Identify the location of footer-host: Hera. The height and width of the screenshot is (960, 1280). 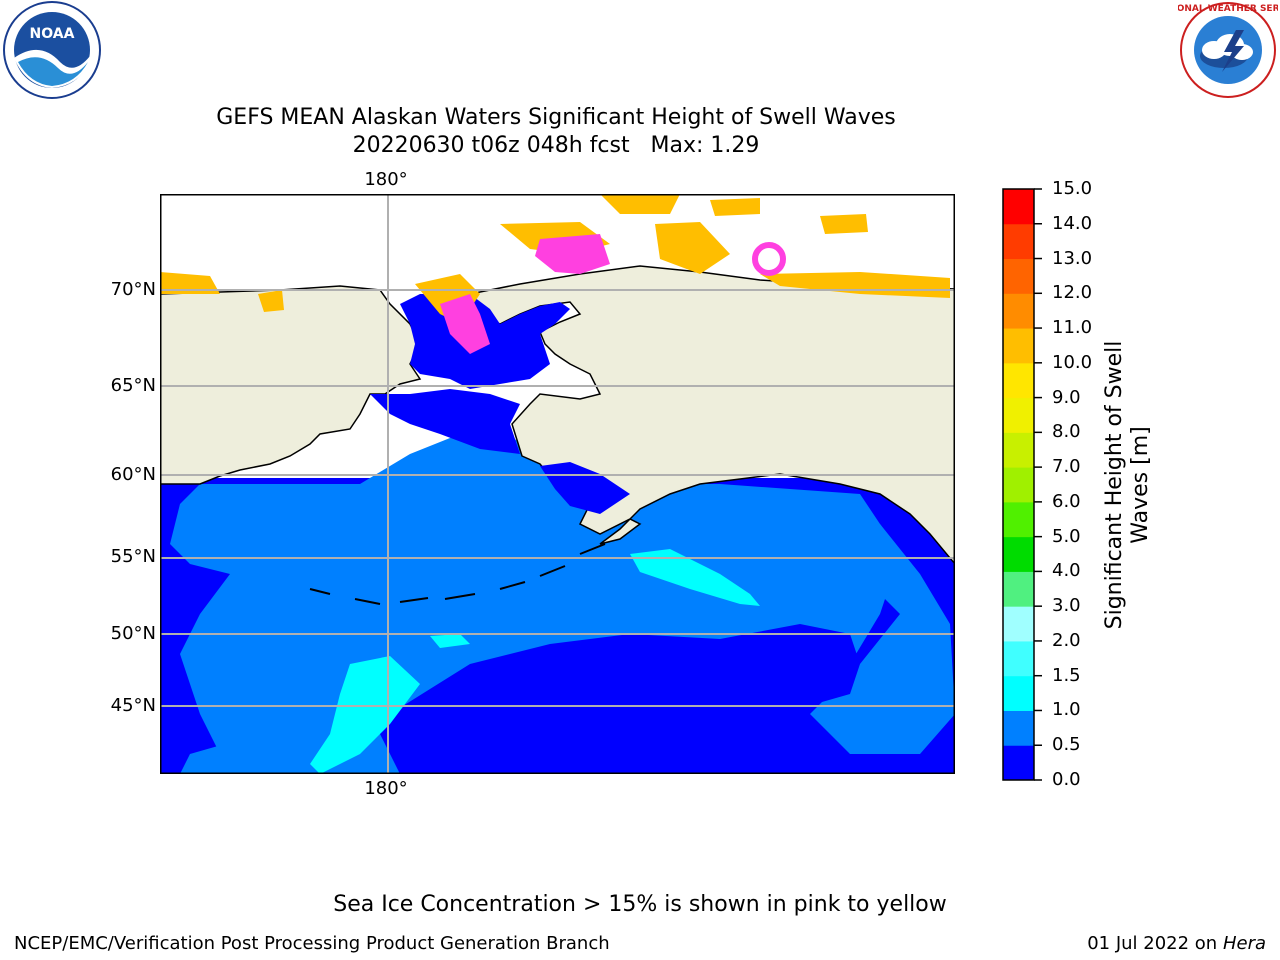
(1244, 943).